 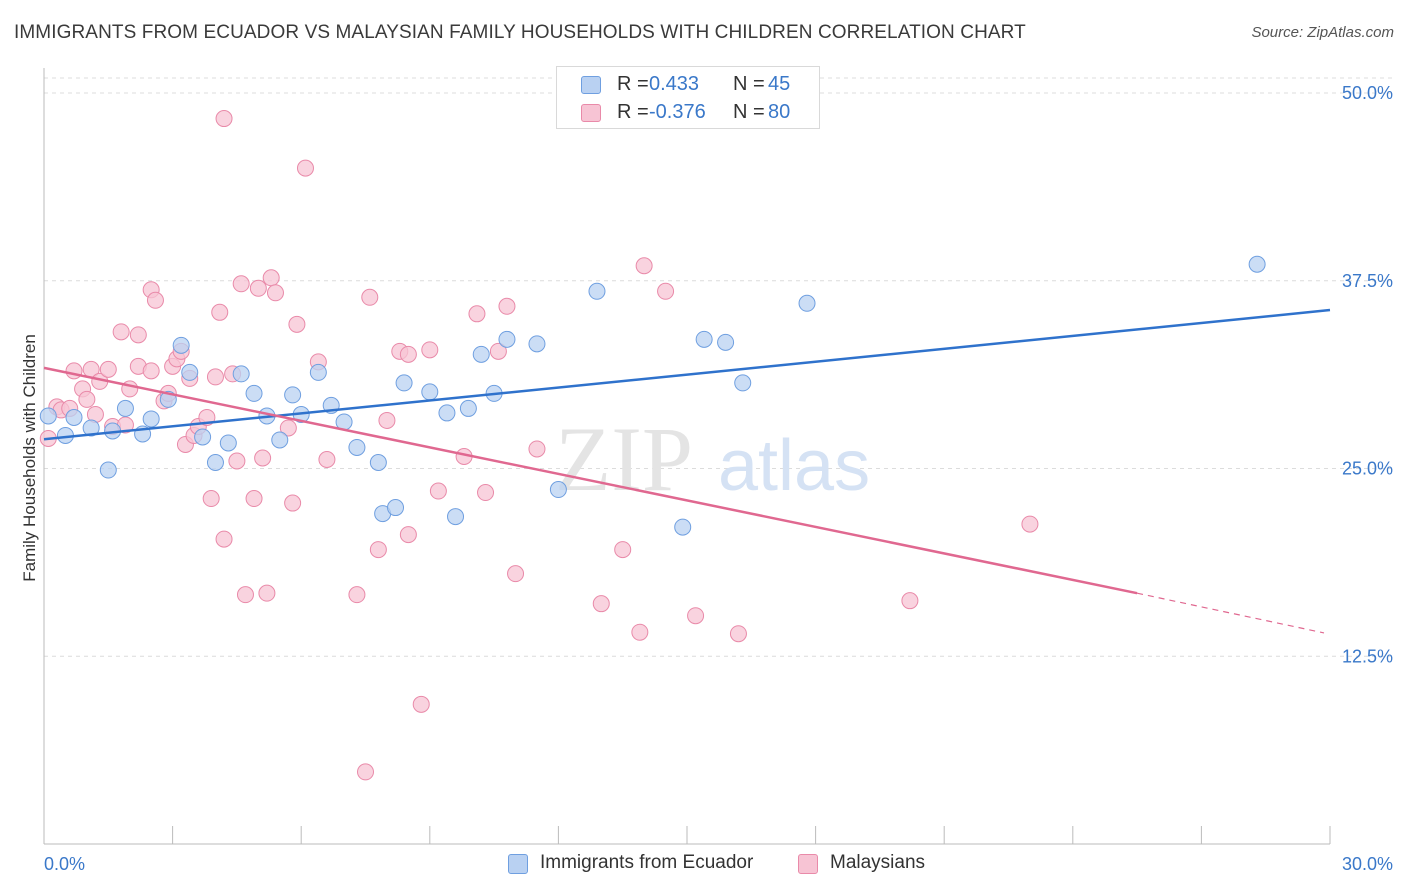 I want to click on series-legend: Immigrants from Ecuador Malaysians, so click(x=703, y=865).